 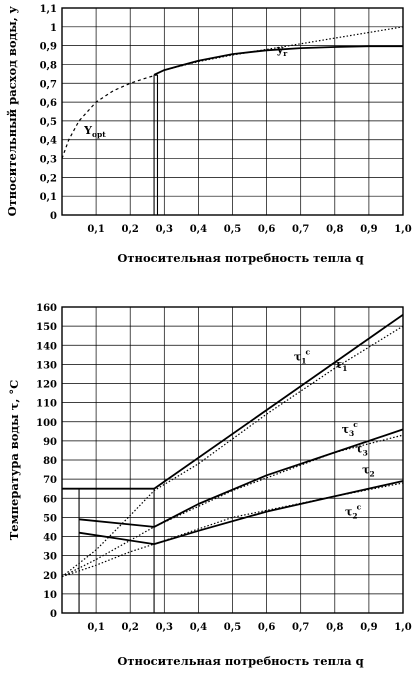 I want to click on y-tick-label: 80, so click(x=50, y=461).